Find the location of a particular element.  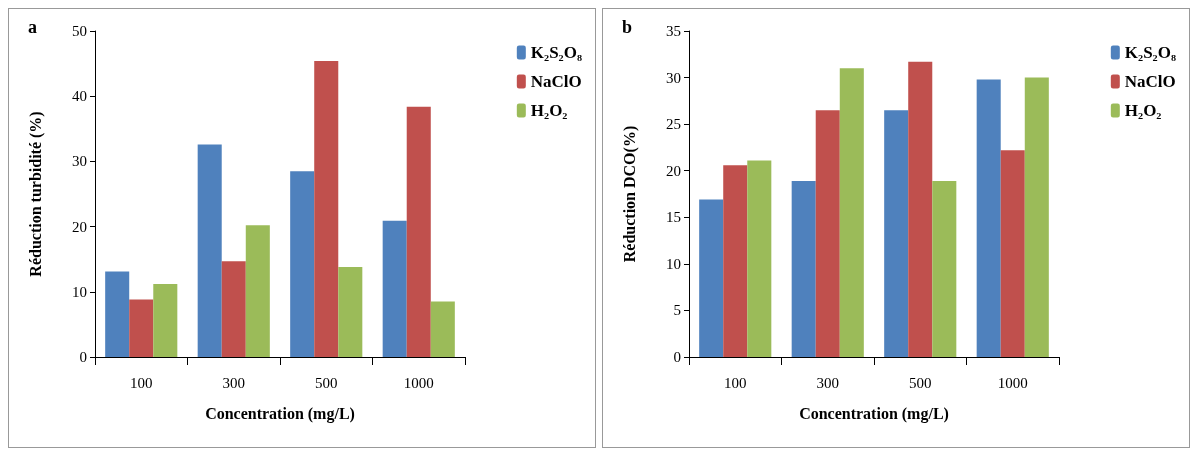

chart-title: b is located at coordinates (627, 27).